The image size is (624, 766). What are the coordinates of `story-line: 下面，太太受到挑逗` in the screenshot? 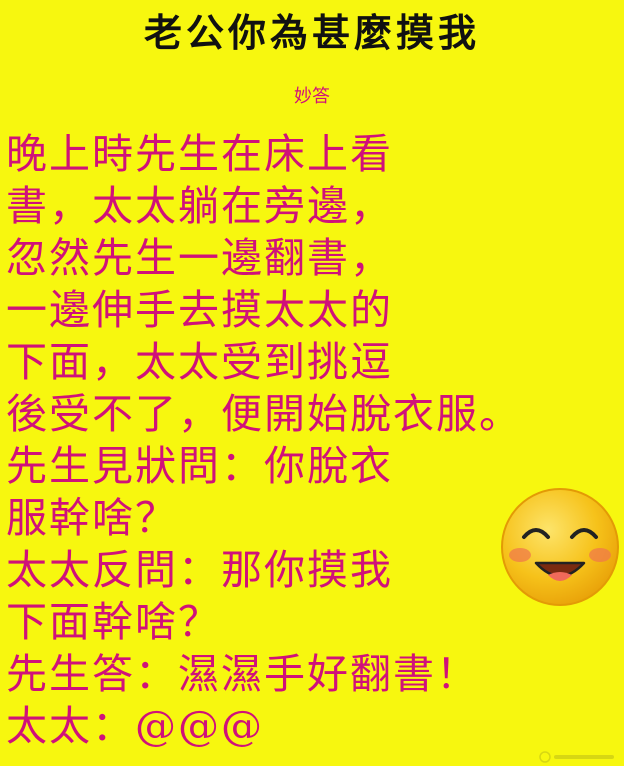 It's located at (199, 362).